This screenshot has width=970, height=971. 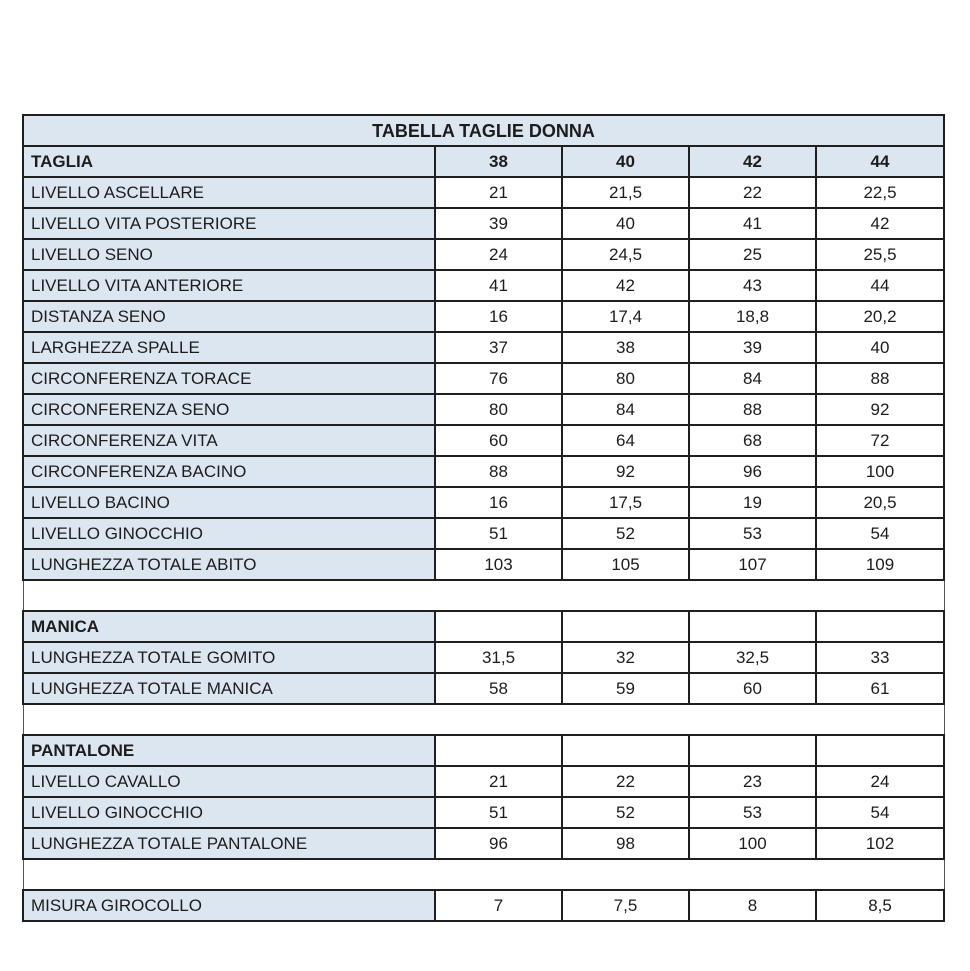 I want to click on measurement-value: 24, so click(x=880, y=781).